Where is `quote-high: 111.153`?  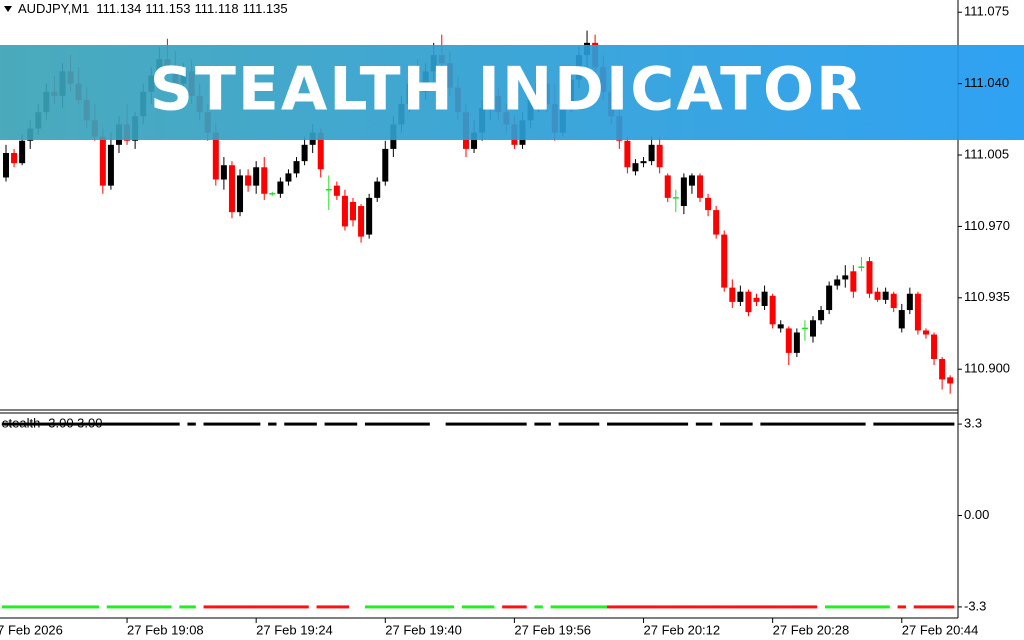
quote-high: 111.153 is located at coordinates (167, 8).